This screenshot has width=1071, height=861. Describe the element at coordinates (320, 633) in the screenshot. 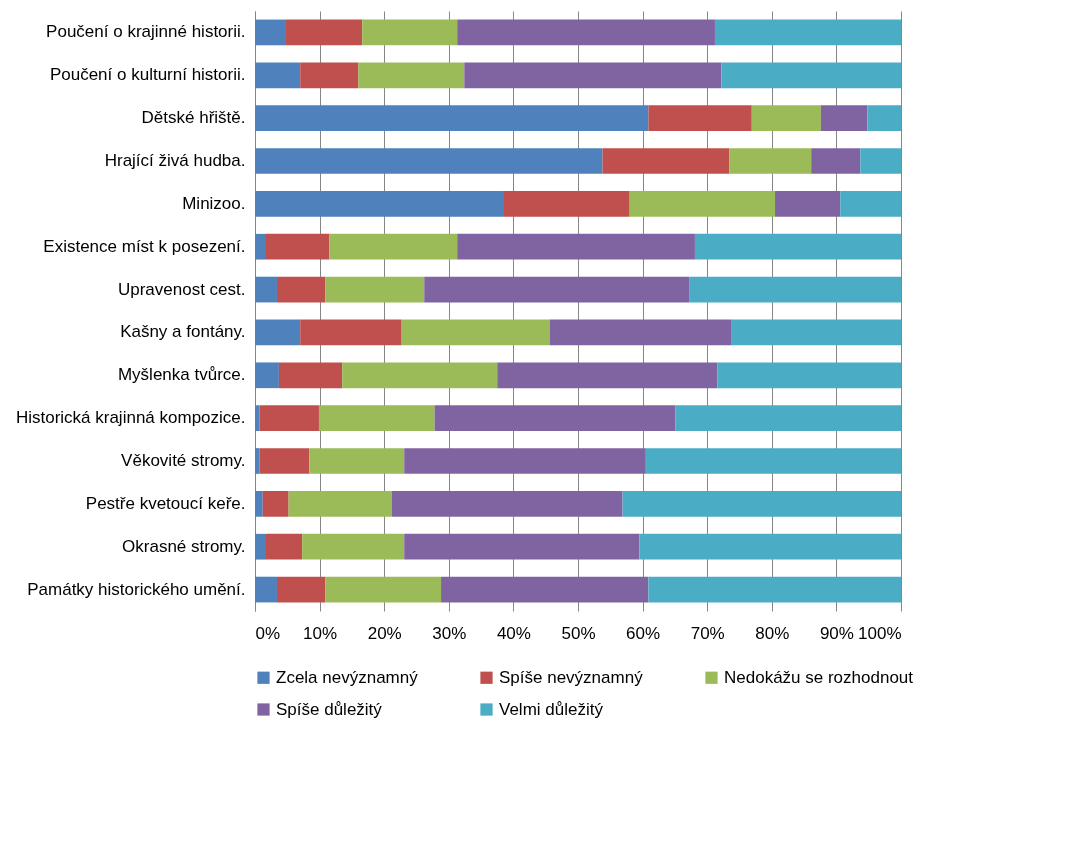

I see `x-tick-label: 10%` at that location.